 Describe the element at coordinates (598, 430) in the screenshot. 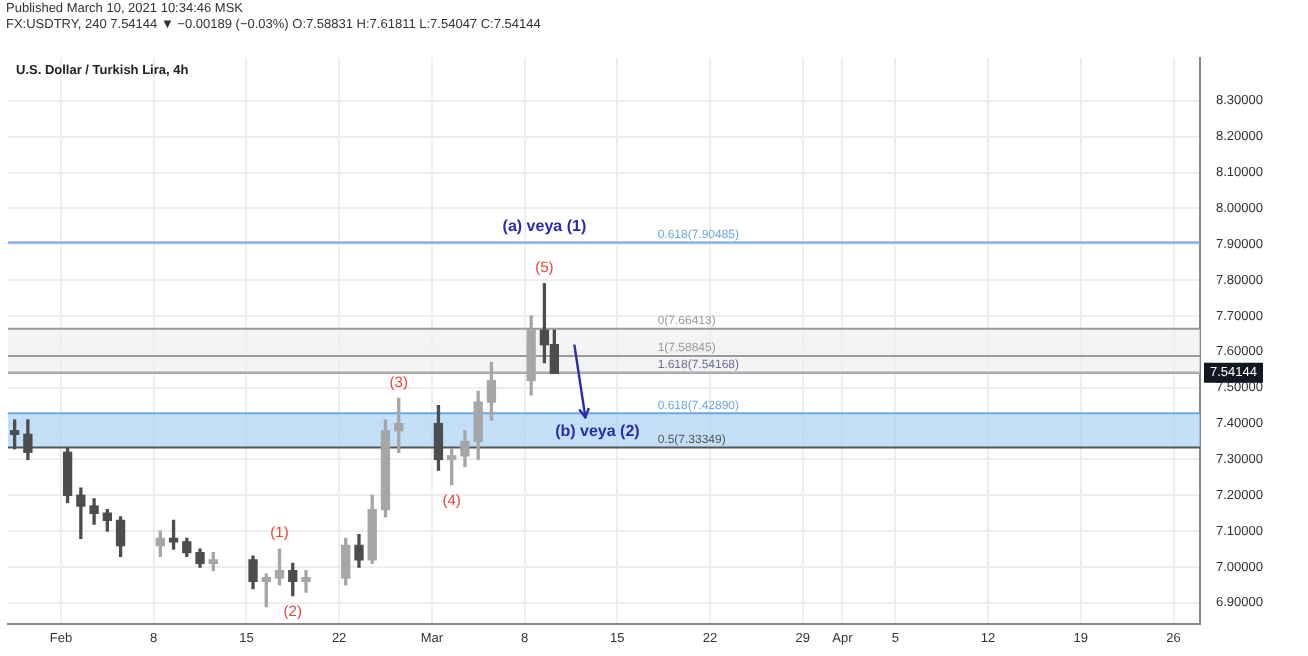

I see `annotation: (b) veya (2)` at that location.